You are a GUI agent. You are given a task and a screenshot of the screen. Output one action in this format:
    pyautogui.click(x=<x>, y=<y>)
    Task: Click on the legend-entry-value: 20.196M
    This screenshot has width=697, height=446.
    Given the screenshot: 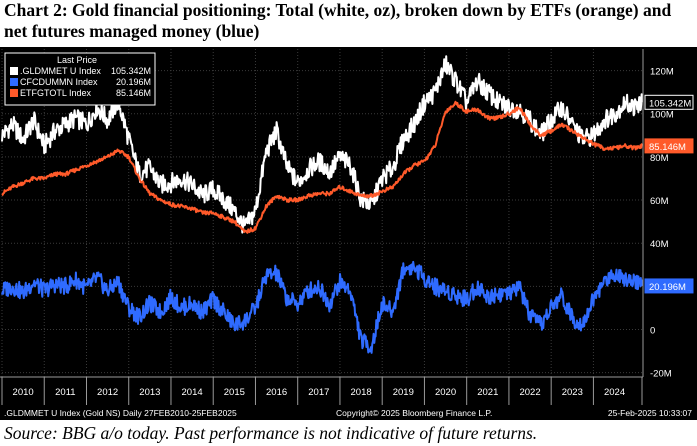 What is the action you would take?
    pyautogui.click(x=133, y=82)
    